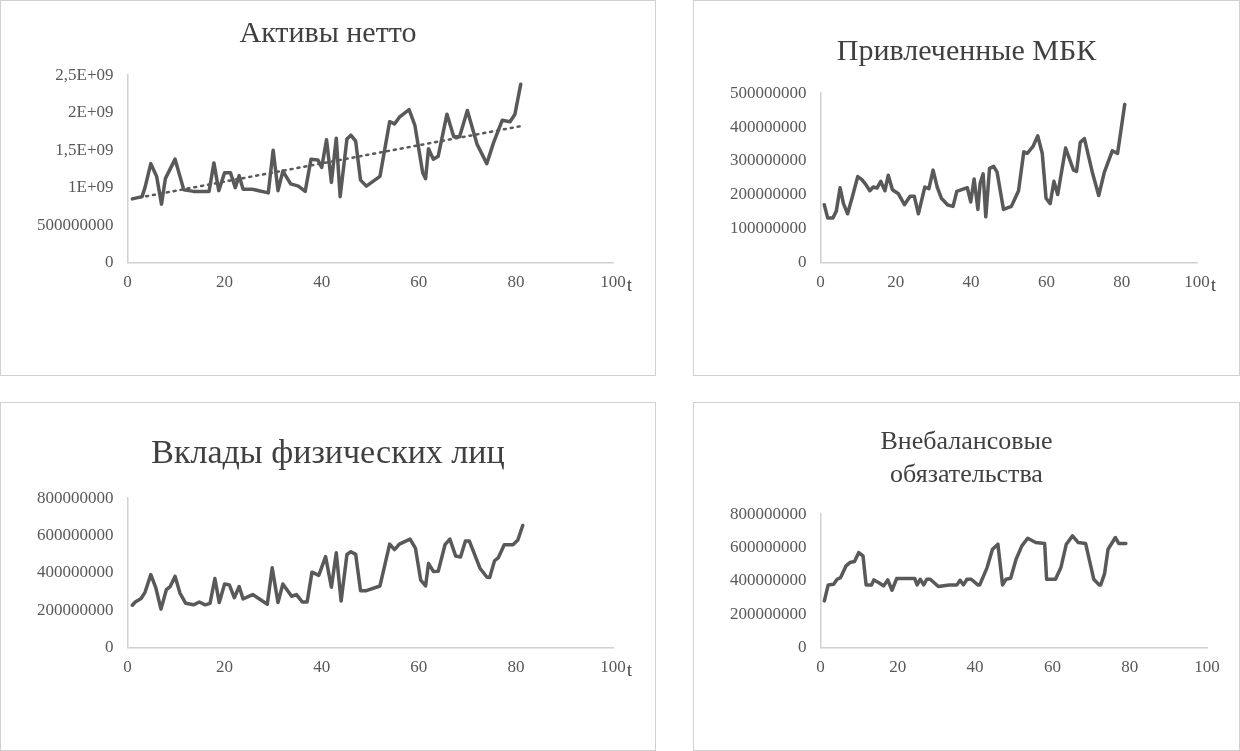  What do you see at coordinates (966, 457) in the screenshot?
I see `chart-title: Внебалансовые обязательства` at bounding box center [966, 457].